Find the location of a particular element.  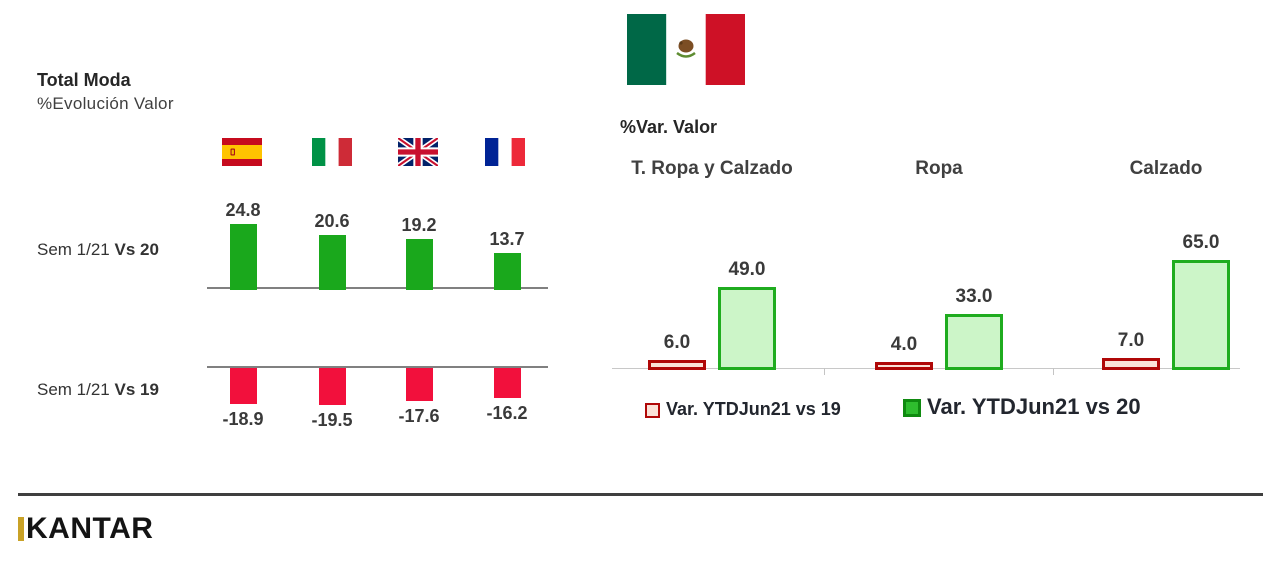

vs20-value-label-1: 20.6 is located at coordinates (332, 221).